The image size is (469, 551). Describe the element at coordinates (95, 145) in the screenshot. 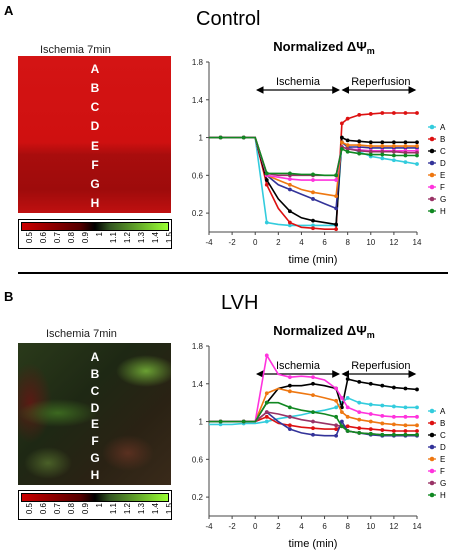

I see `region-label-e: E` at that location.